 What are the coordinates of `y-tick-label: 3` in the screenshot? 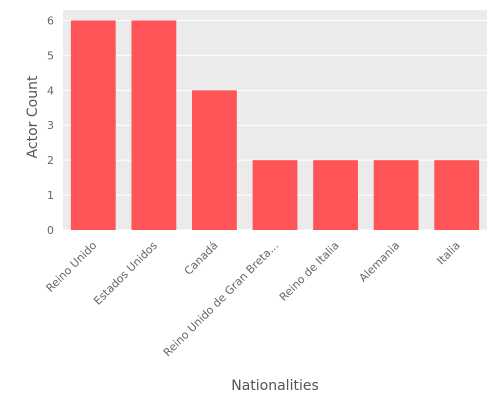 It's located at (50, 125).